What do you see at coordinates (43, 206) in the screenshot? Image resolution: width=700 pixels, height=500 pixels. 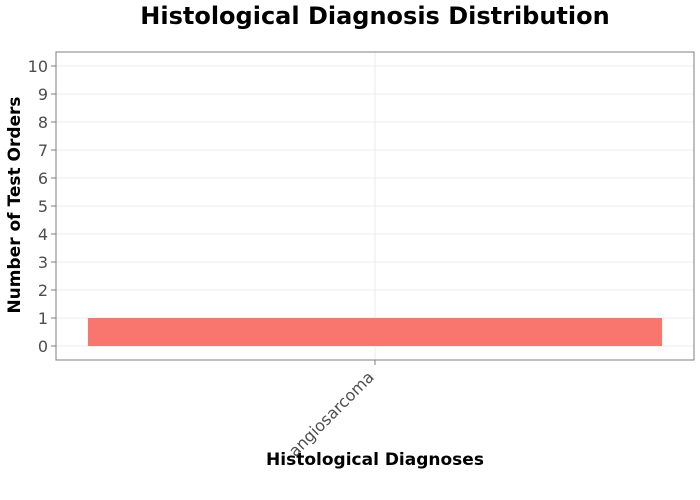 I see `y-tick-label: 5` at bounding box center [43, 206].